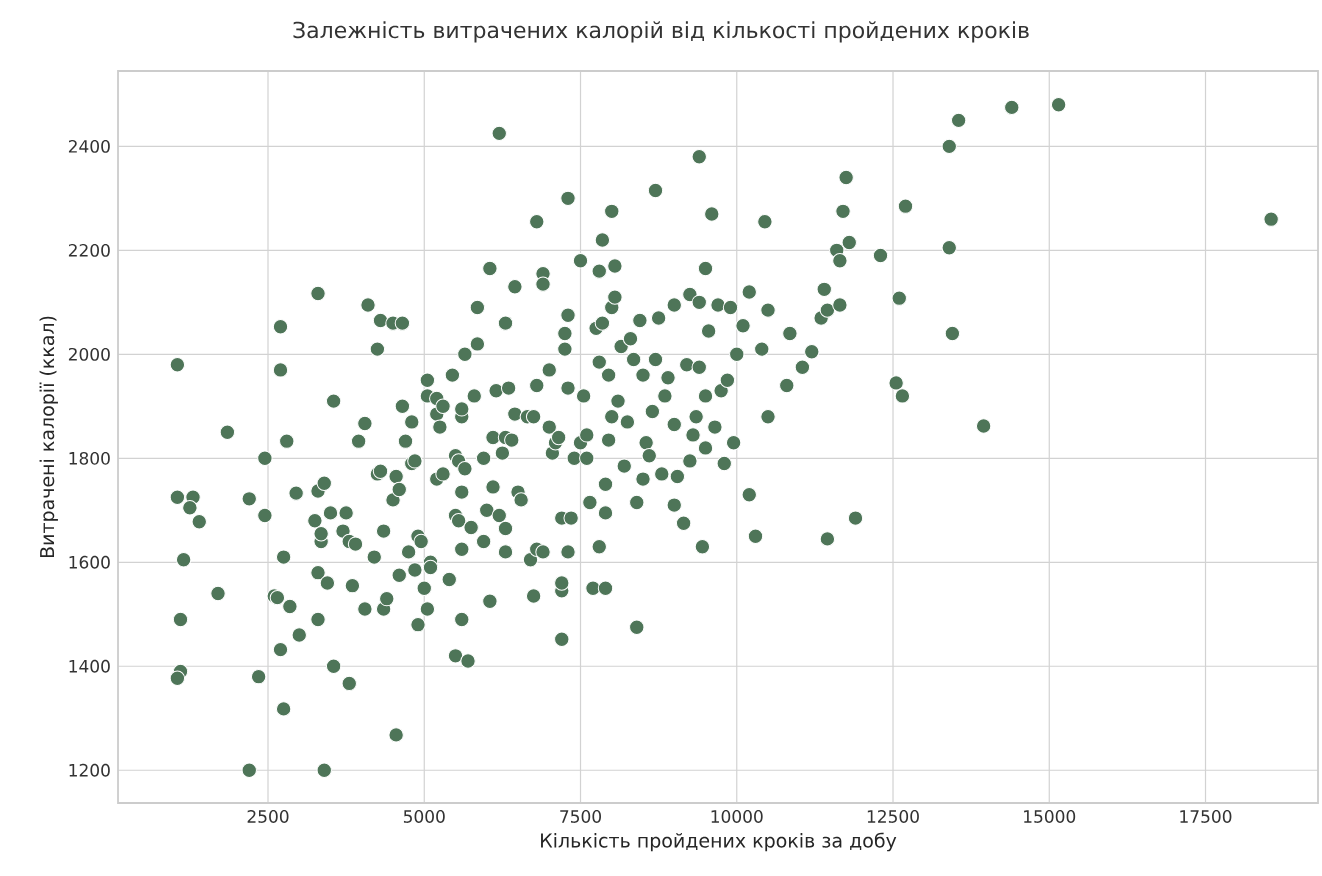  I want to click on x-tick-label: 15000, so click(1050, 816).